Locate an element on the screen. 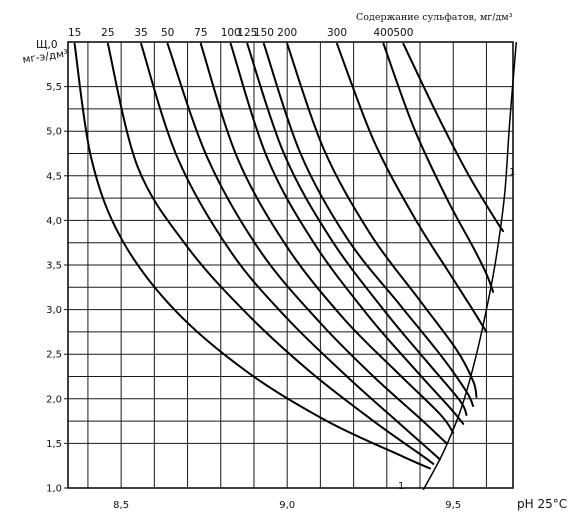 The height and width of the screenshot is (524, 578). curve-label-500: 500 is located at coordinates (403, 33).